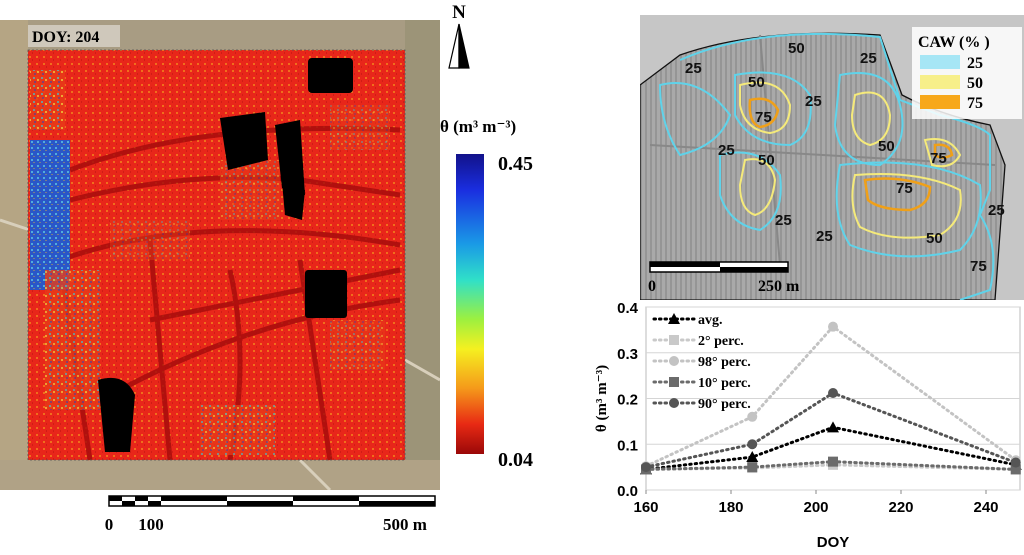  I want to click on mixed-zone-south, so click(237, 430).